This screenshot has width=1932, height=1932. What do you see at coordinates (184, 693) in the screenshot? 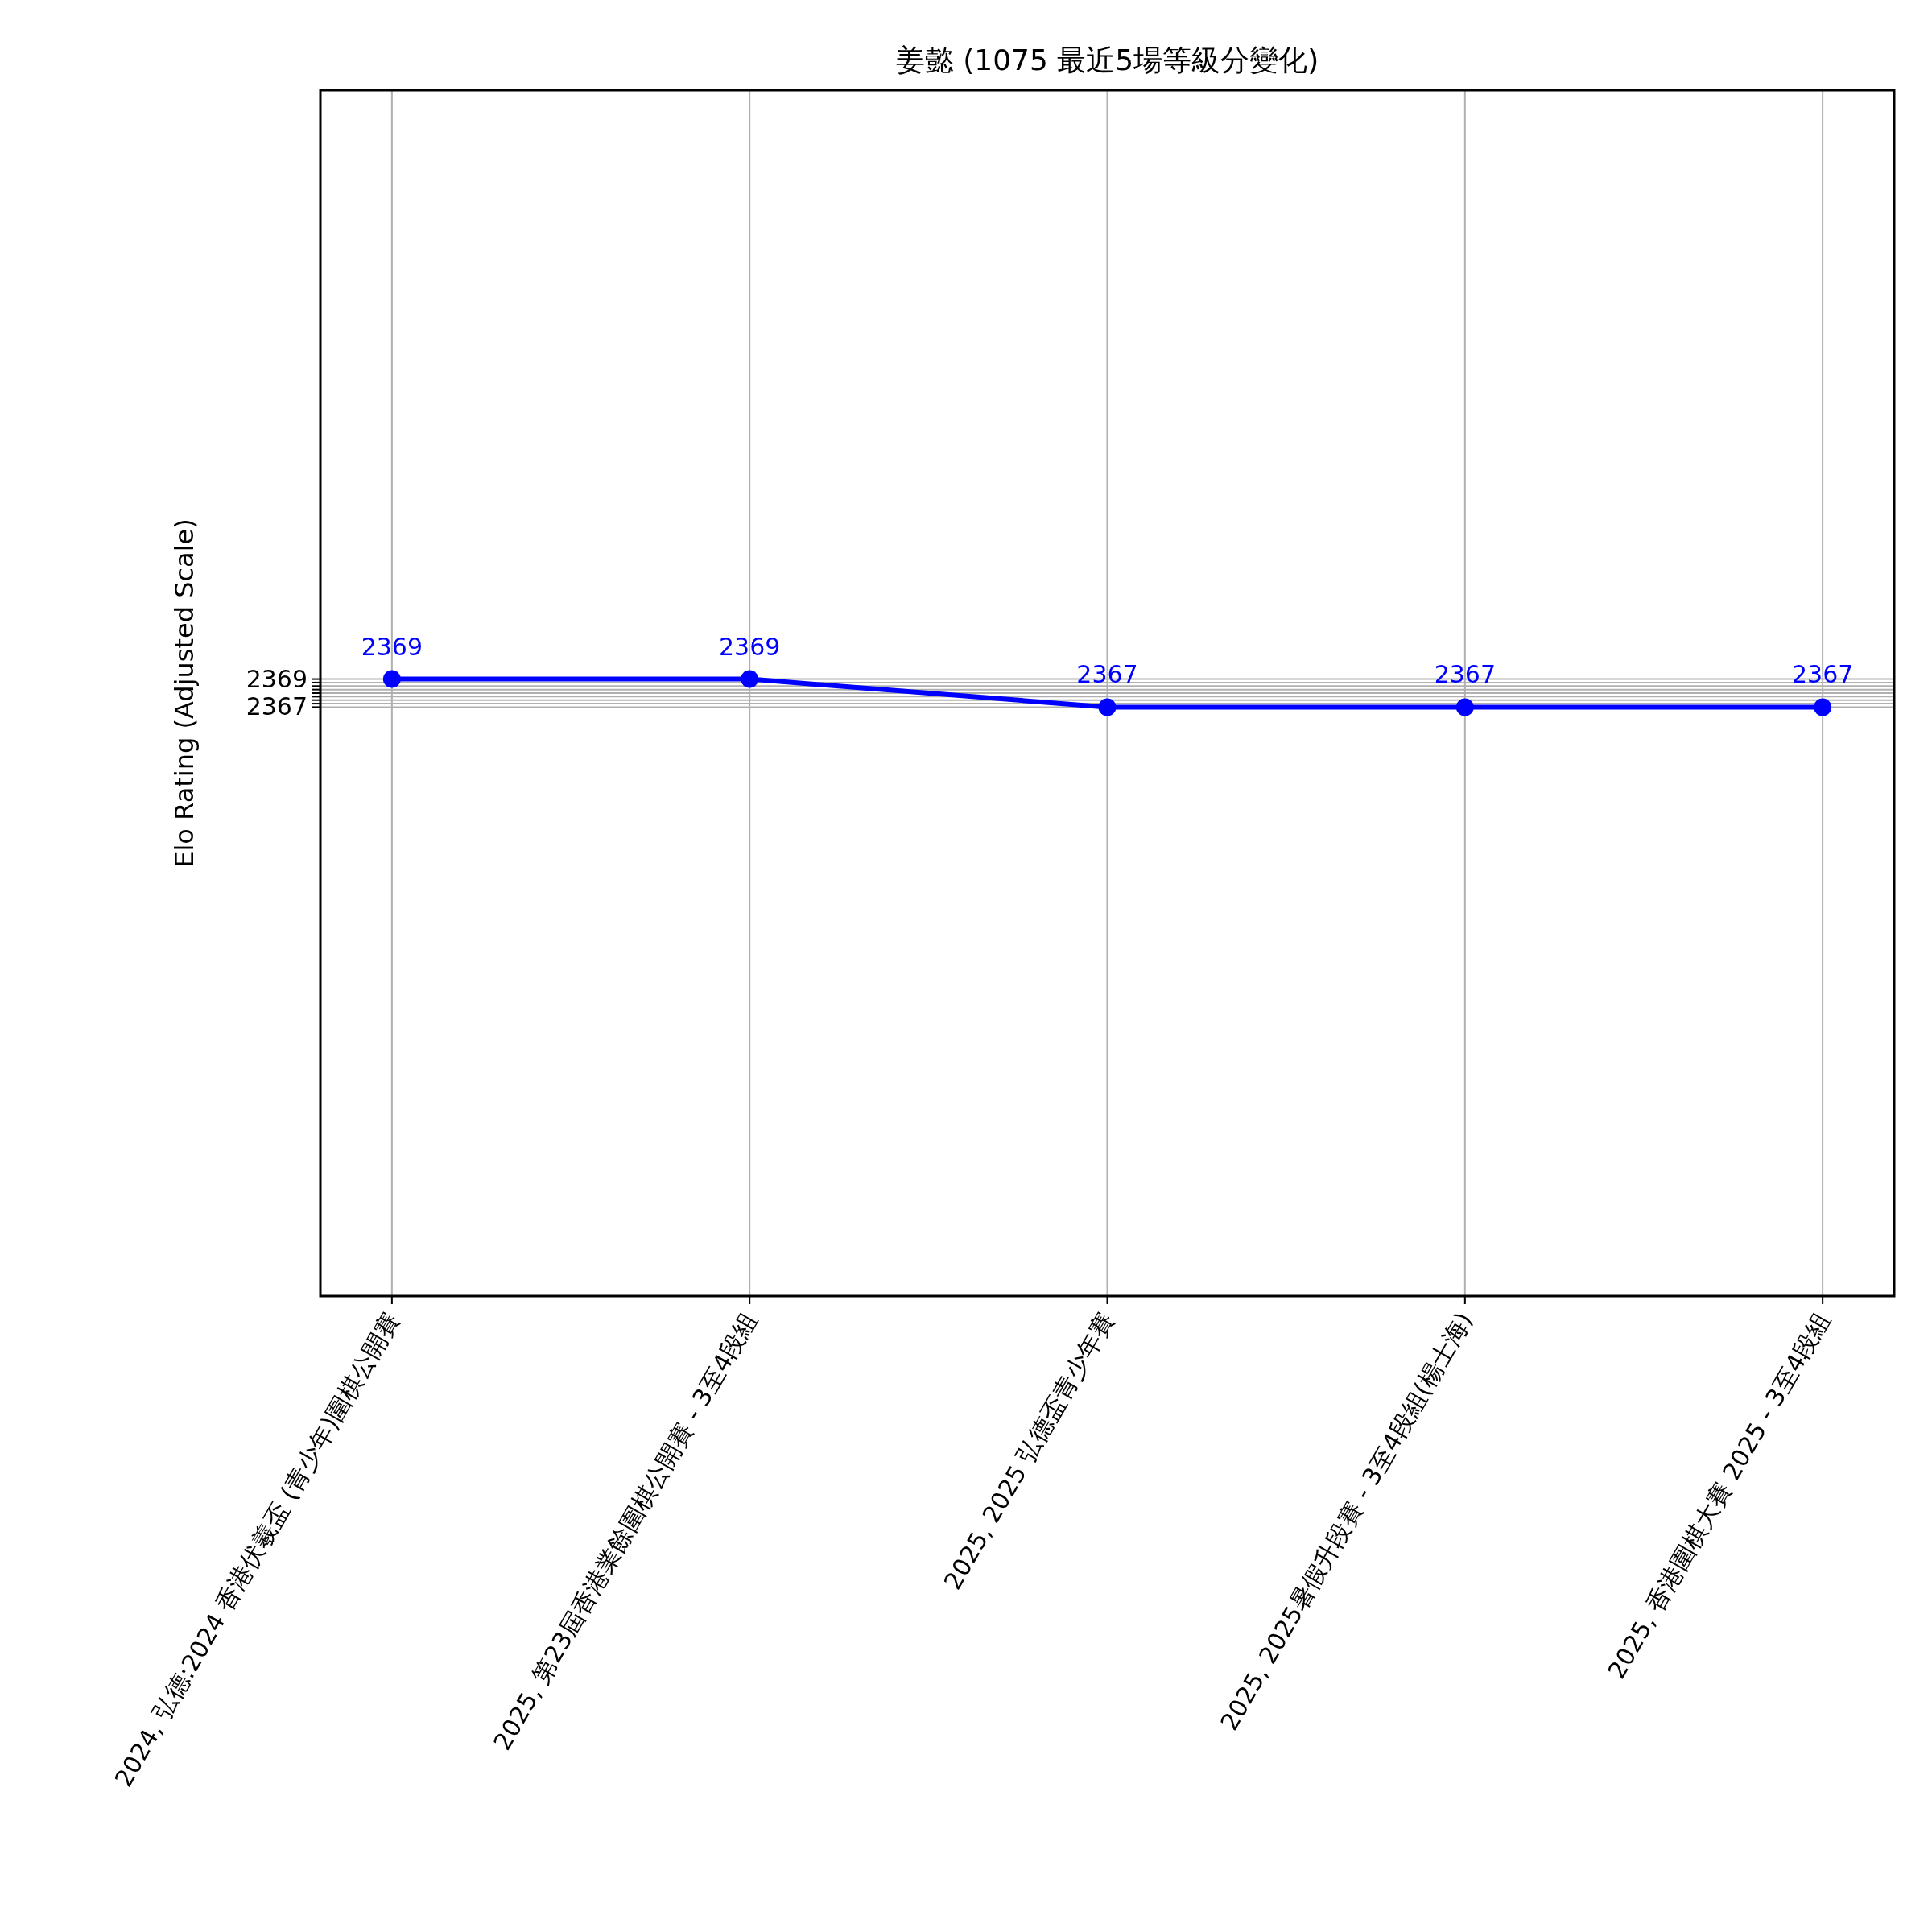
I see `y-axis-title: Elo Rating (Adjusted Scale)` at bounding box center [184, 693].